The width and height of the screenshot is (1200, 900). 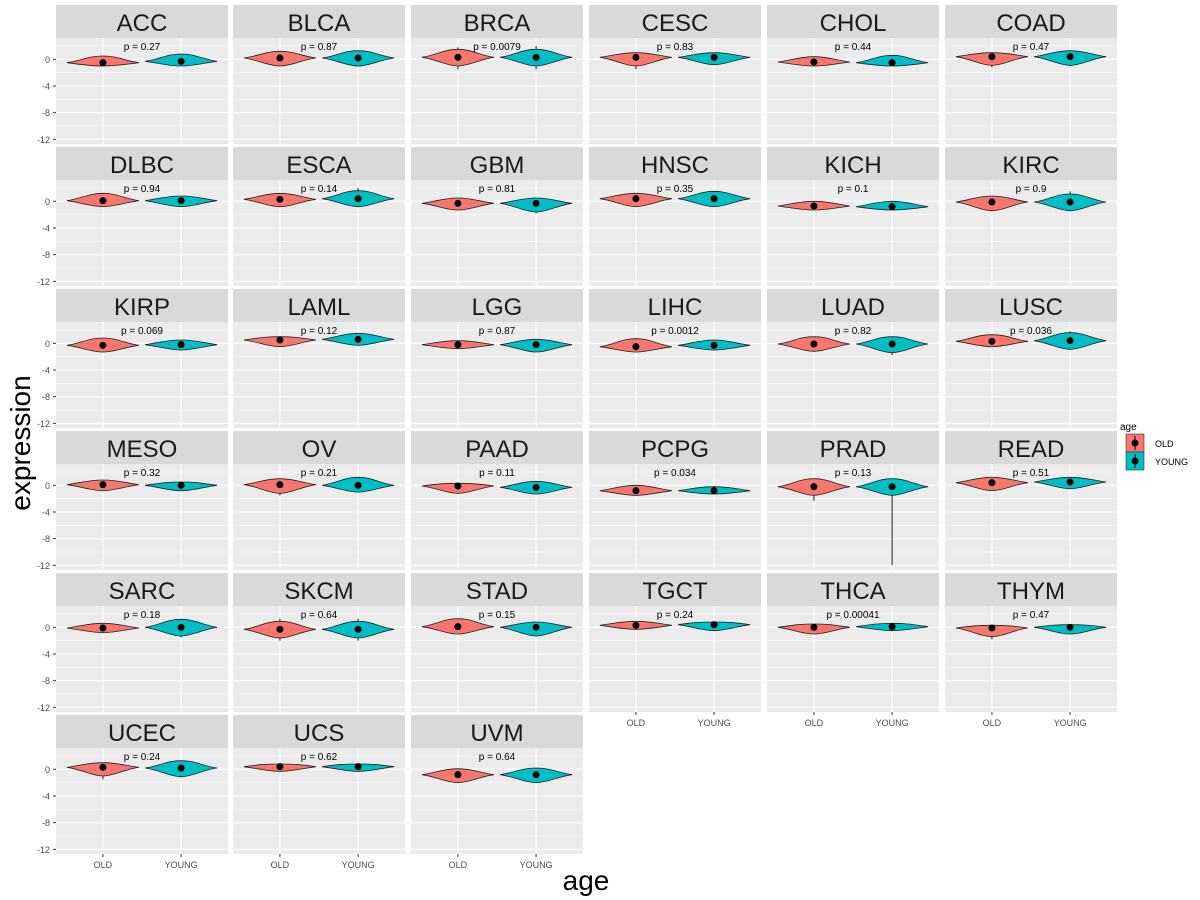 I want to click on facet-esca: ESCA p = 0.14, so click(x=319, y=216).